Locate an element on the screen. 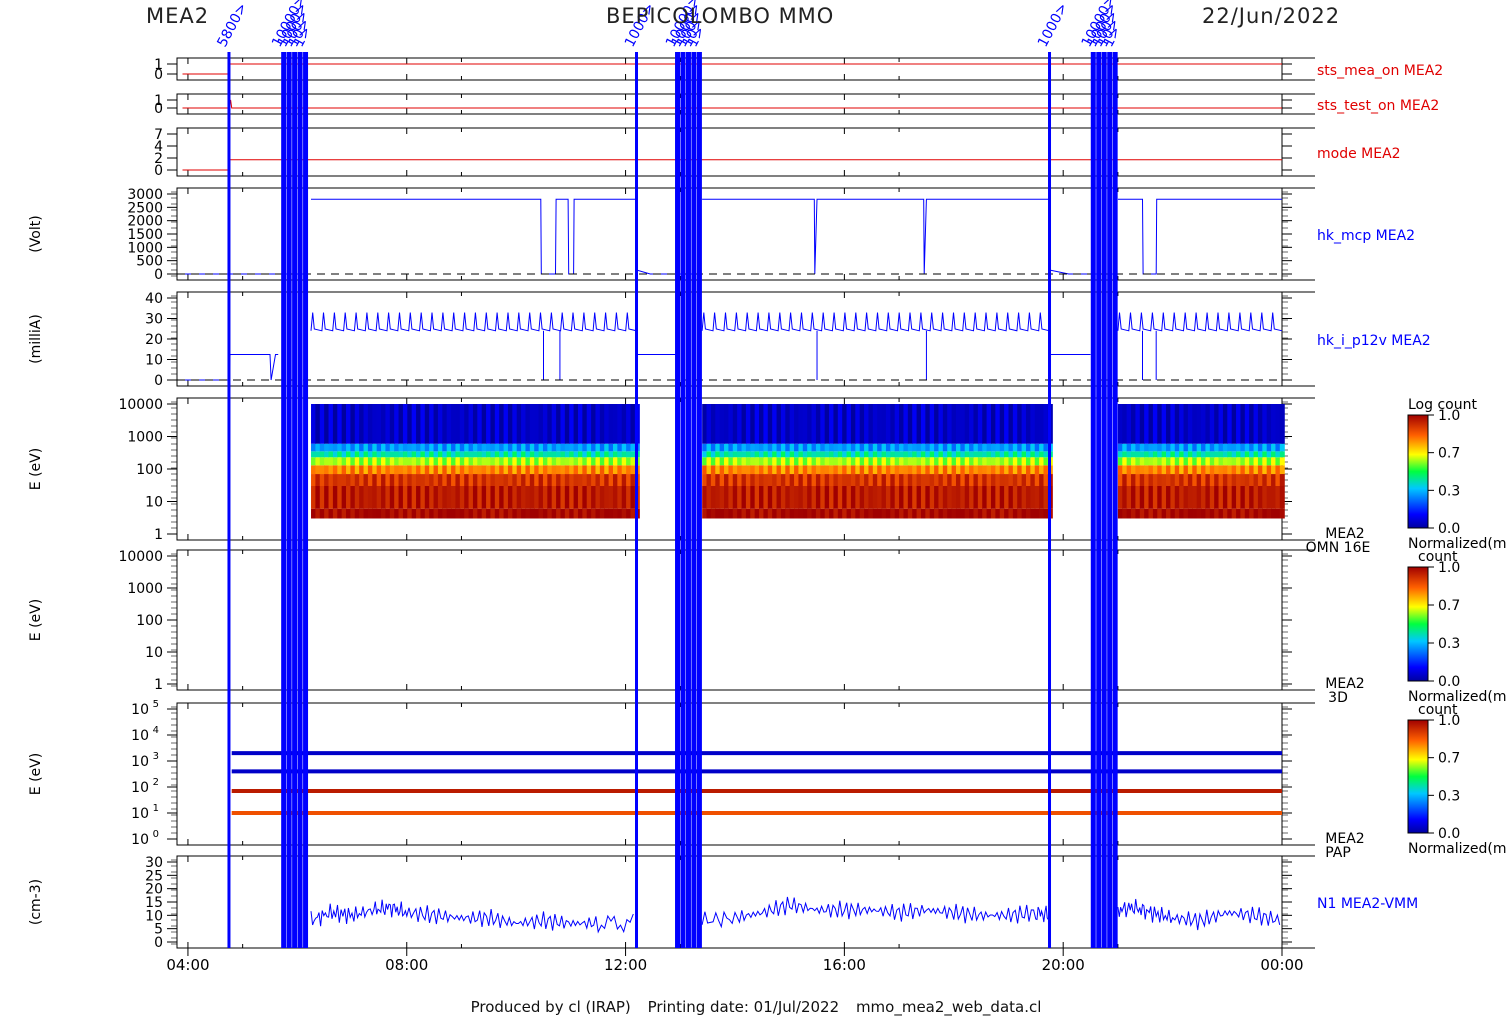  y-tick-label: 1 is located at coordinates (158, 65).